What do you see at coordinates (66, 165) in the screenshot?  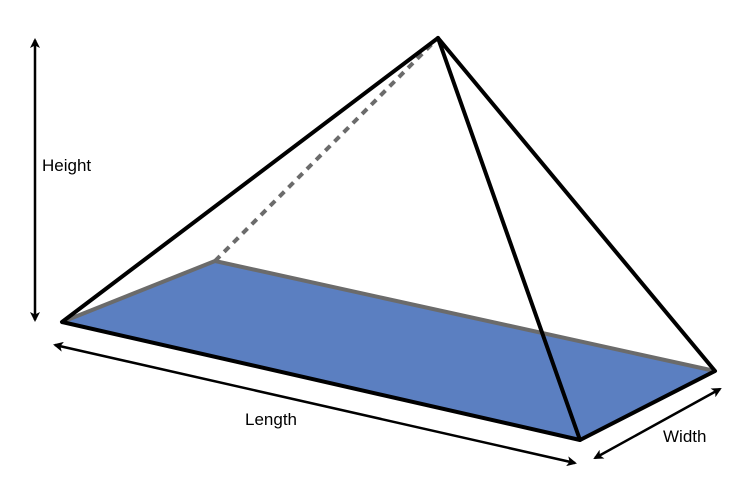 I see `height-label: Height` at bounding box center [66, 165].